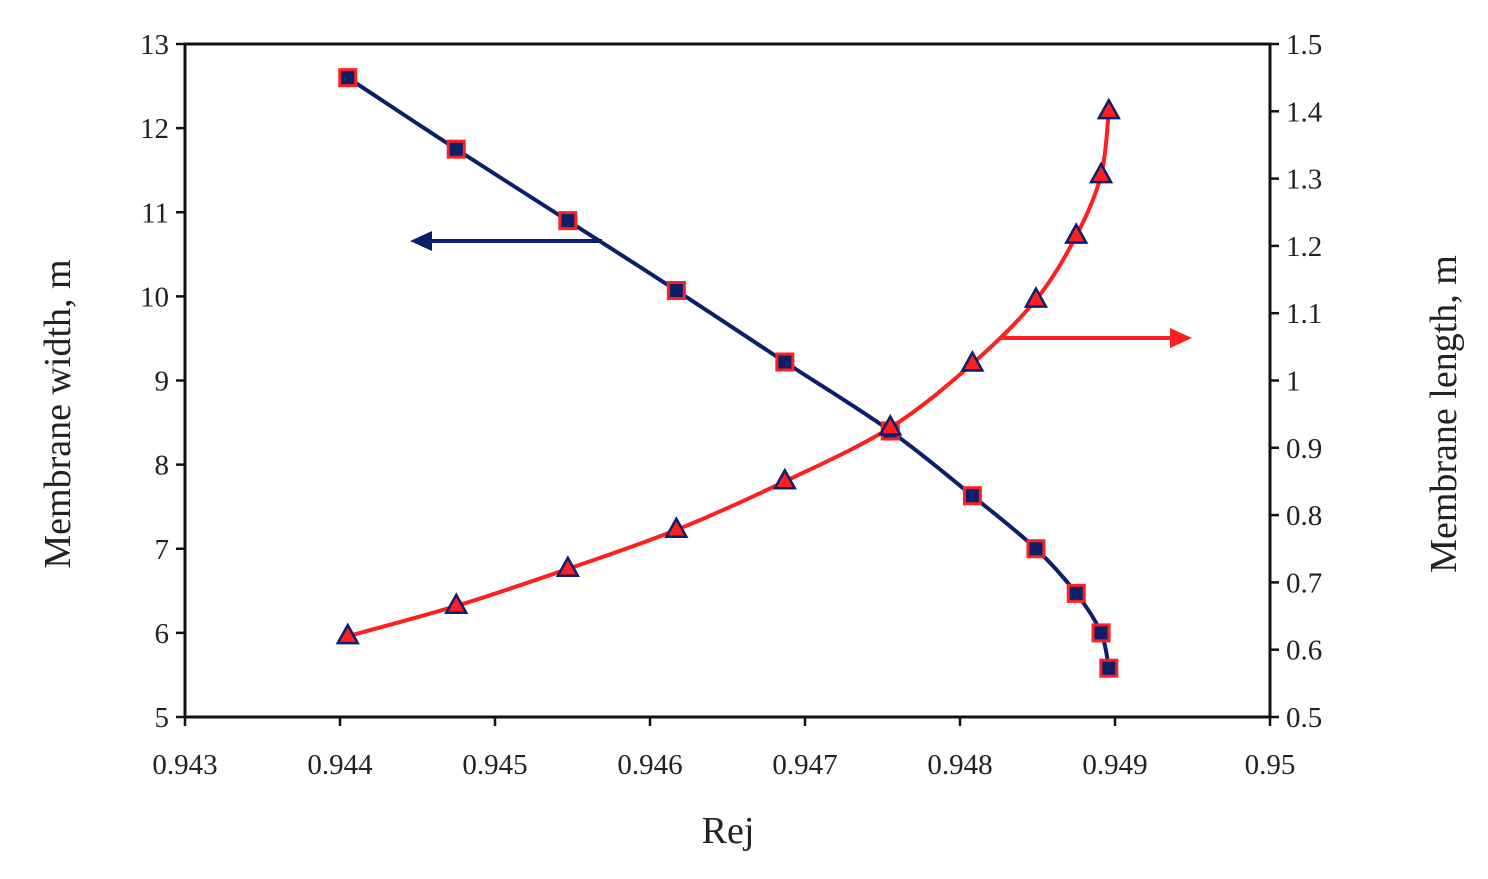 This screenshot has width=1488, height=879. What do you see at coordinates (154, 45) in the screenshot?
I see `left-y-tick-label: 13` at bounding box center [154, 45].